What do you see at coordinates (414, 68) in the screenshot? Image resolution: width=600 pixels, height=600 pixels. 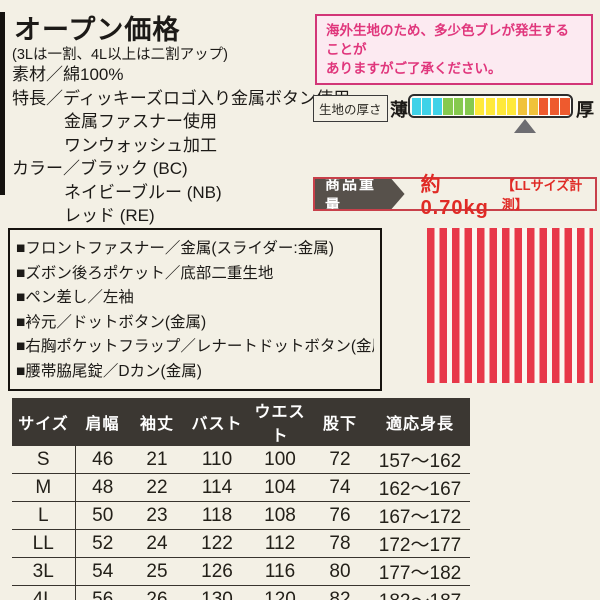 I see `notice-line-2: ありますがご了承ください。` at bounding box center [414, 68].